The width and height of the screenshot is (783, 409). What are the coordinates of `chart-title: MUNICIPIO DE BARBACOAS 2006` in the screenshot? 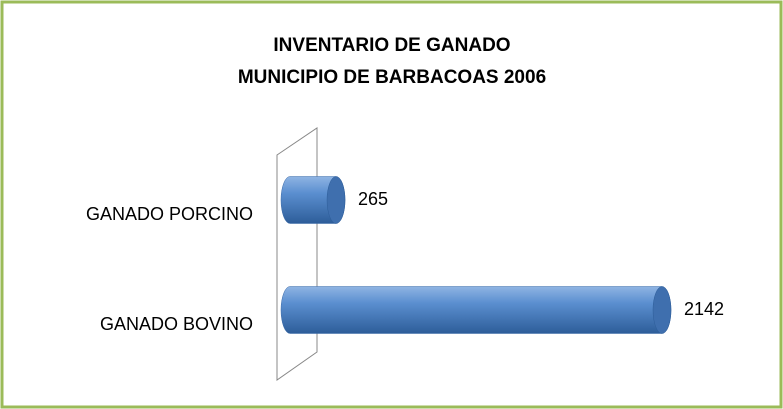 It's located at (392, 77).